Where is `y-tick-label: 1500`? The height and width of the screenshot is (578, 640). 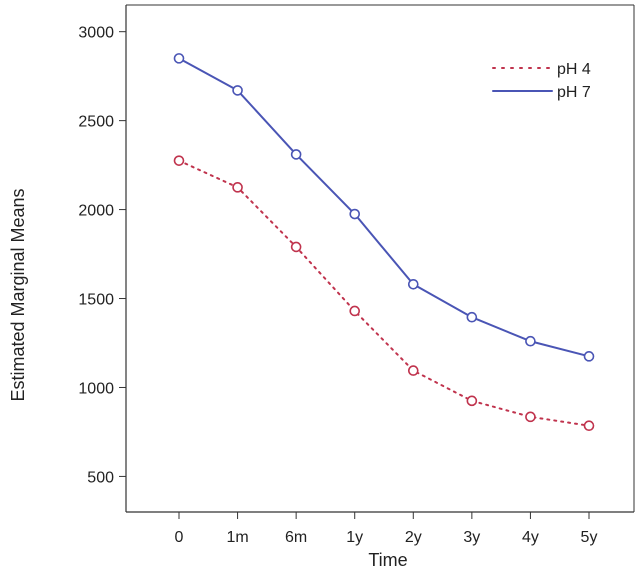 y-tick-label: 1500 is located at coordinates (96, 300).